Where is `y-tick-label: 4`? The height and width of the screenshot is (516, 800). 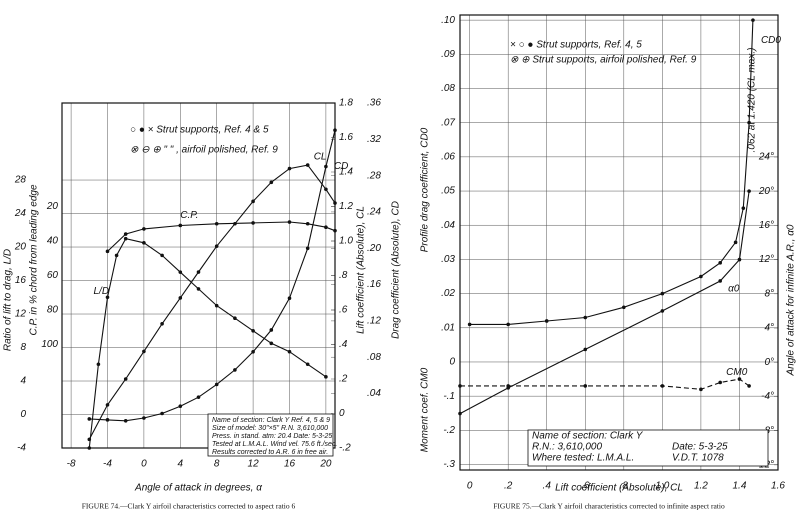 y-tick-label: 4 is located at coordinates (23, 381).